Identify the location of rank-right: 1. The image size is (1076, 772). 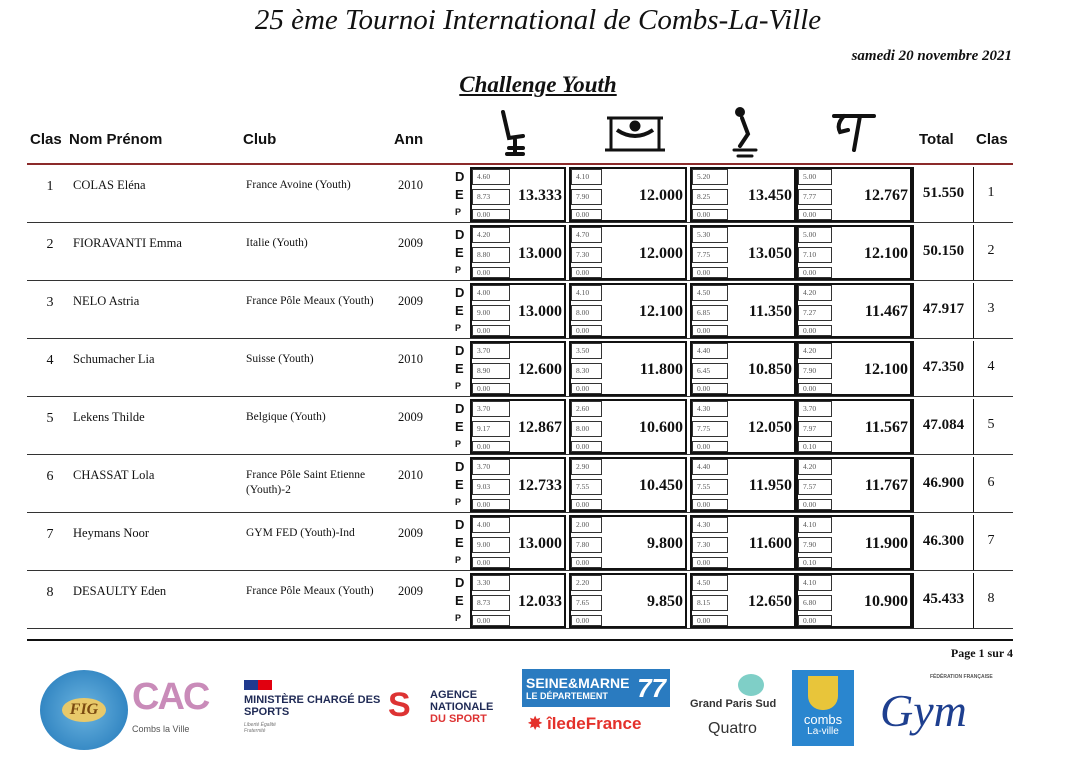
(991, 192).